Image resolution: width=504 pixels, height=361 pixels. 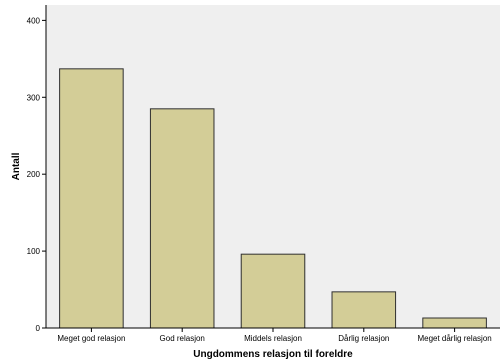 What do you see at coordinates (182, 338) in the screenshot?
I see `x-tick-label: God relasjon` at bounding box center [182, 338].